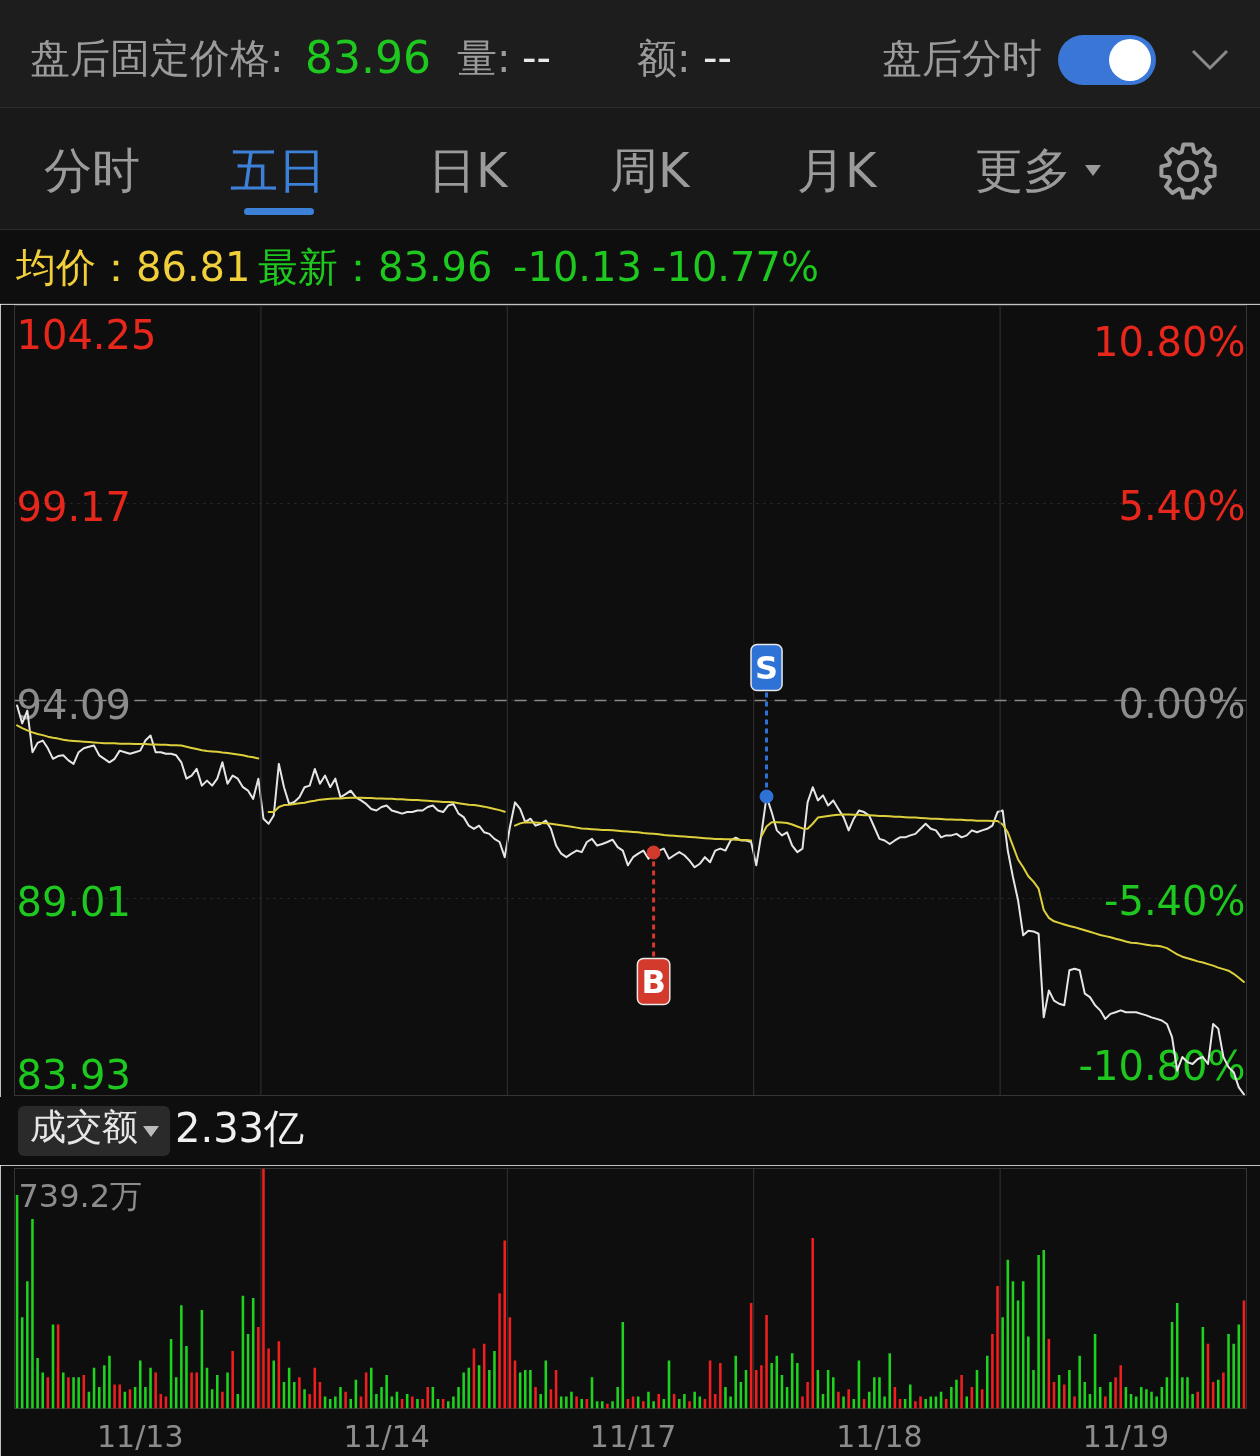 The height and width of the screenshot is (1456, 1260). I want to click on text: 量:, so click(484, 58).